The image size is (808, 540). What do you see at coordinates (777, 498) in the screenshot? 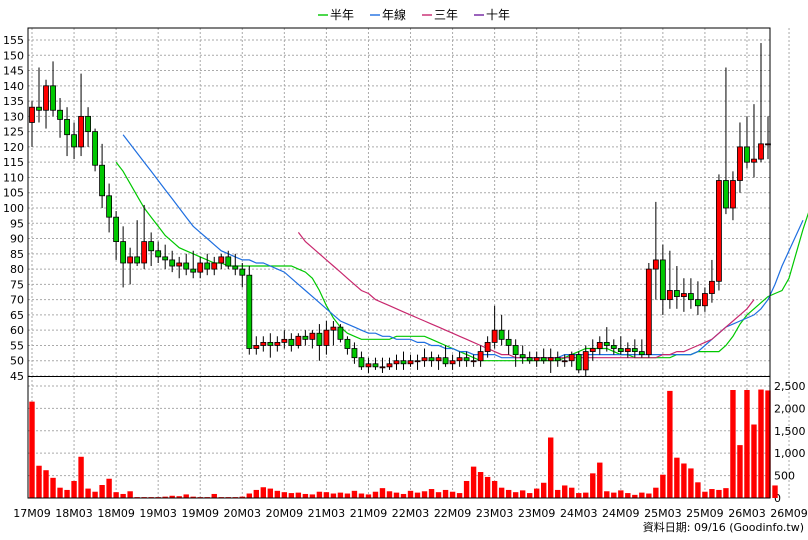
I see `volume-tick-label: 0` at bounding box center [777, 498].